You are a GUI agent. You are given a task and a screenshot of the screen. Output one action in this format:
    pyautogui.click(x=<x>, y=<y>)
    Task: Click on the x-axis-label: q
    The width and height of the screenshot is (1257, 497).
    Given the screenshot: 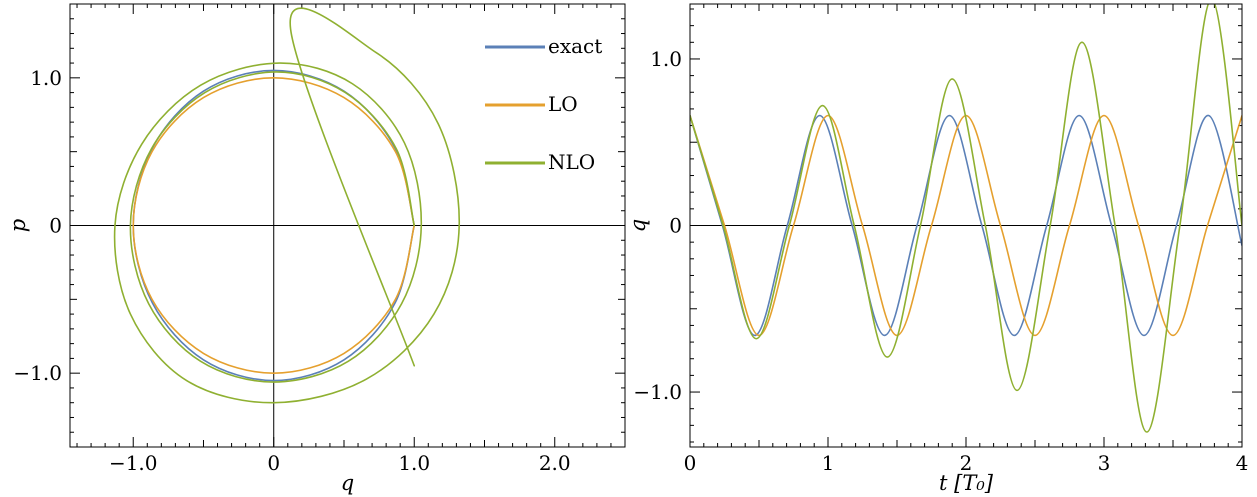 What is the action you would take?
    pyautogui.click(x=347, y=483)
    